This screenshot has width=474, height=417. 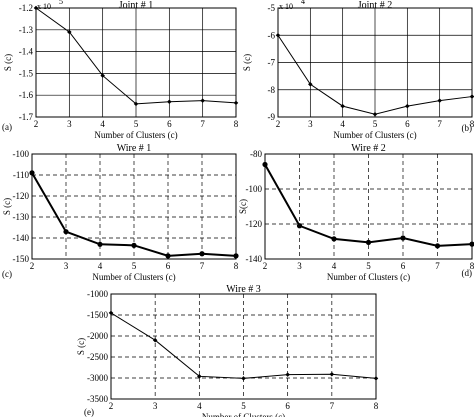 What do you see at coordinates (26, 117) in the screenshot?
I see `y-tick-label: -1.7` at bounding box center [26, 117].